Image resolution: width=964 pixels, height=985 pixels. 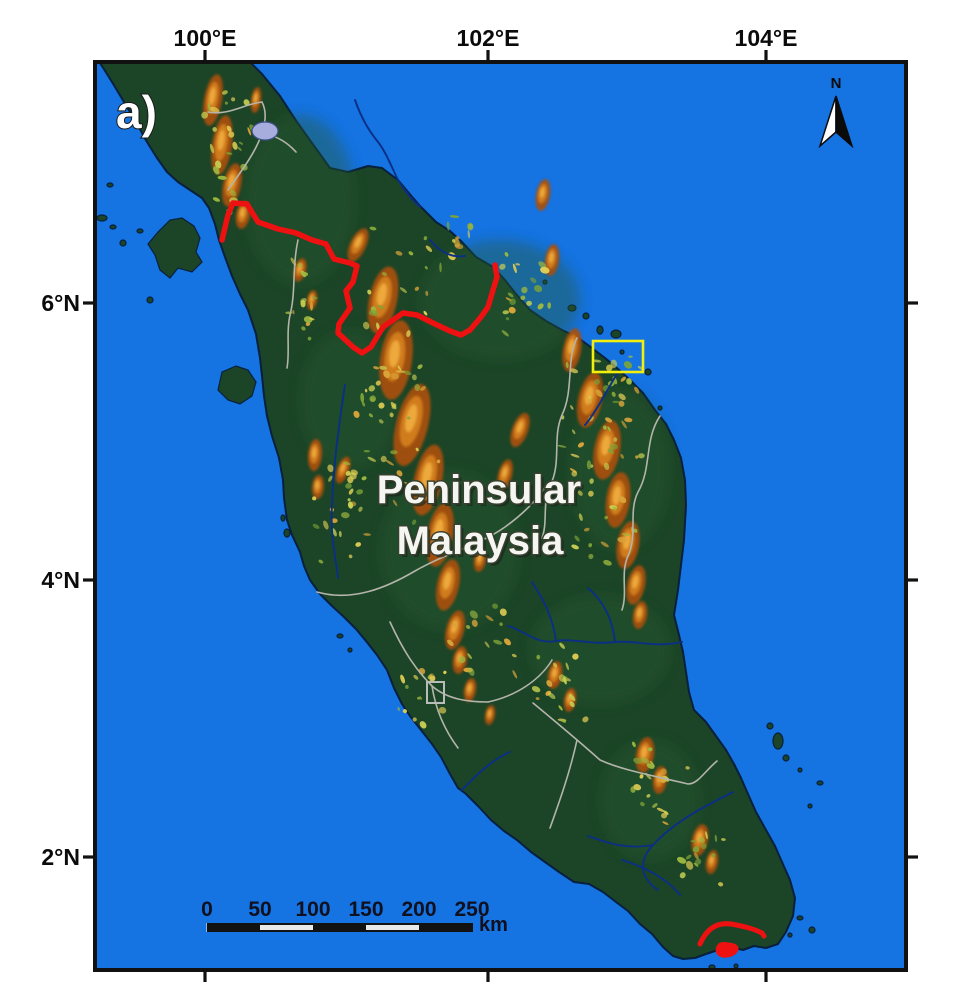 What do you see at coordinates (237, 385) in the screenshot?
I see `penang-island` at bounding box center [237, 385].